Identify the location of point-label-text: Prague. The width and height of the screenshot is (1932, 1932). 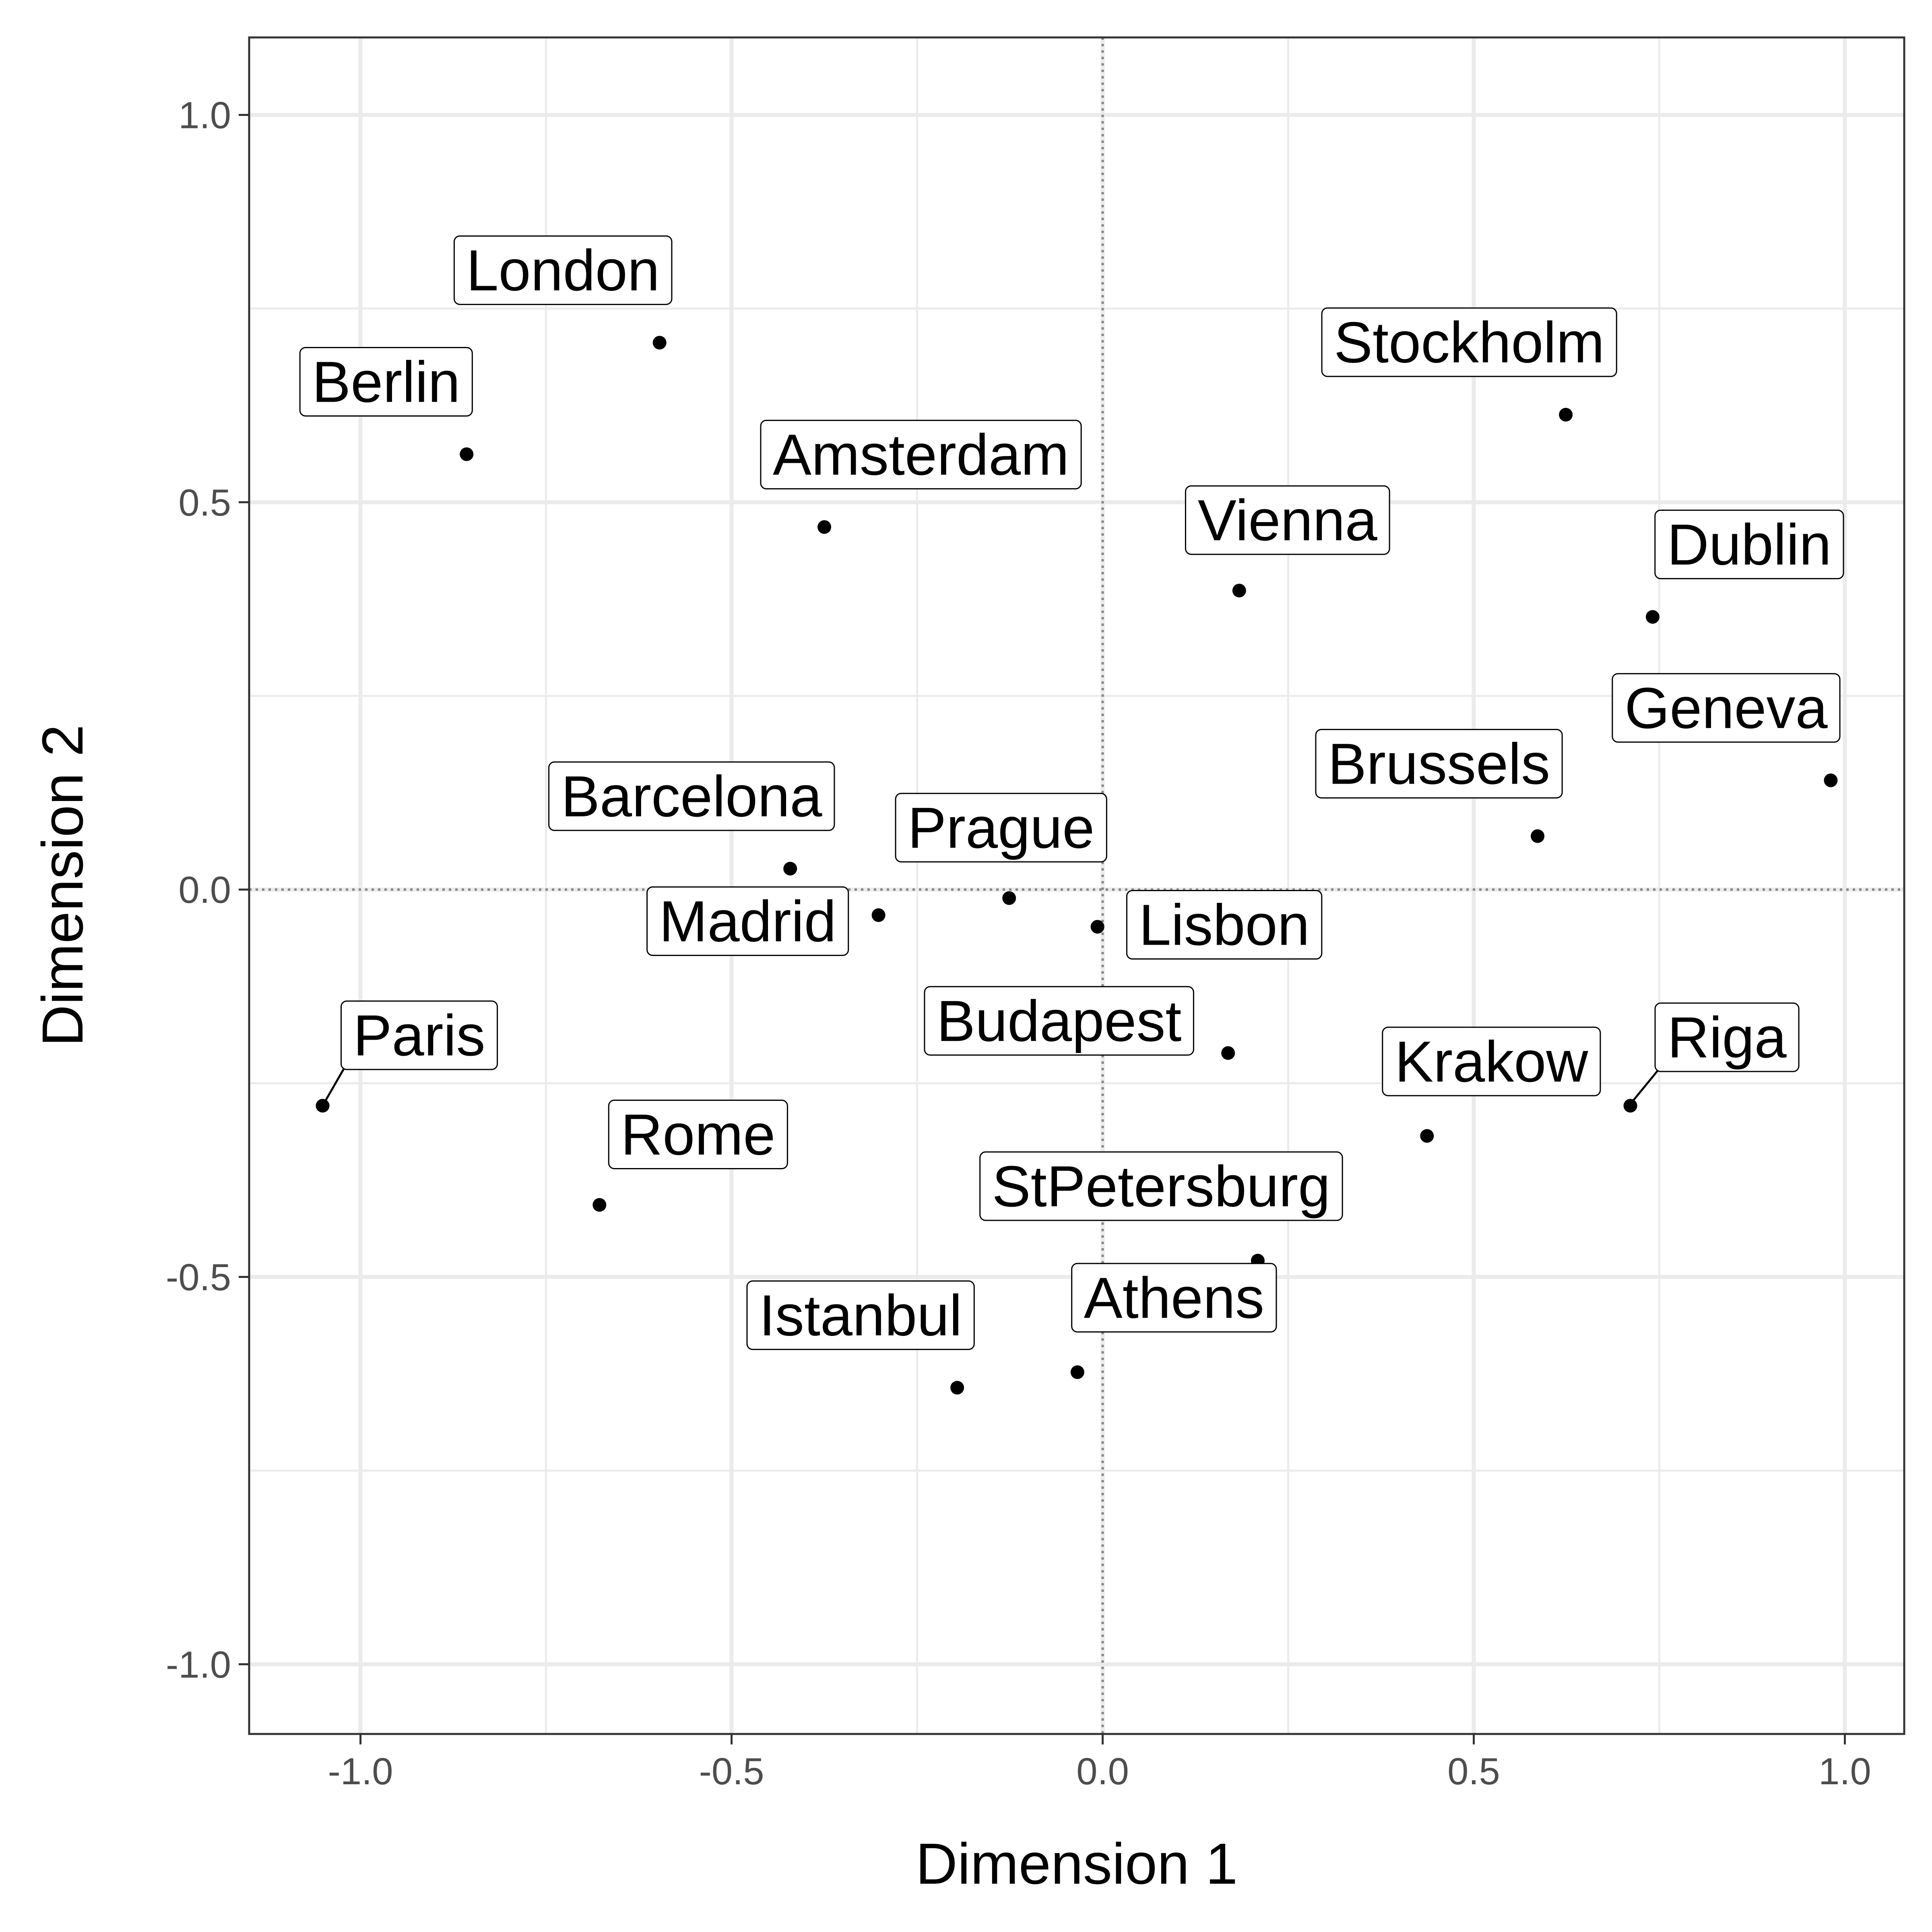
(1001, 827).